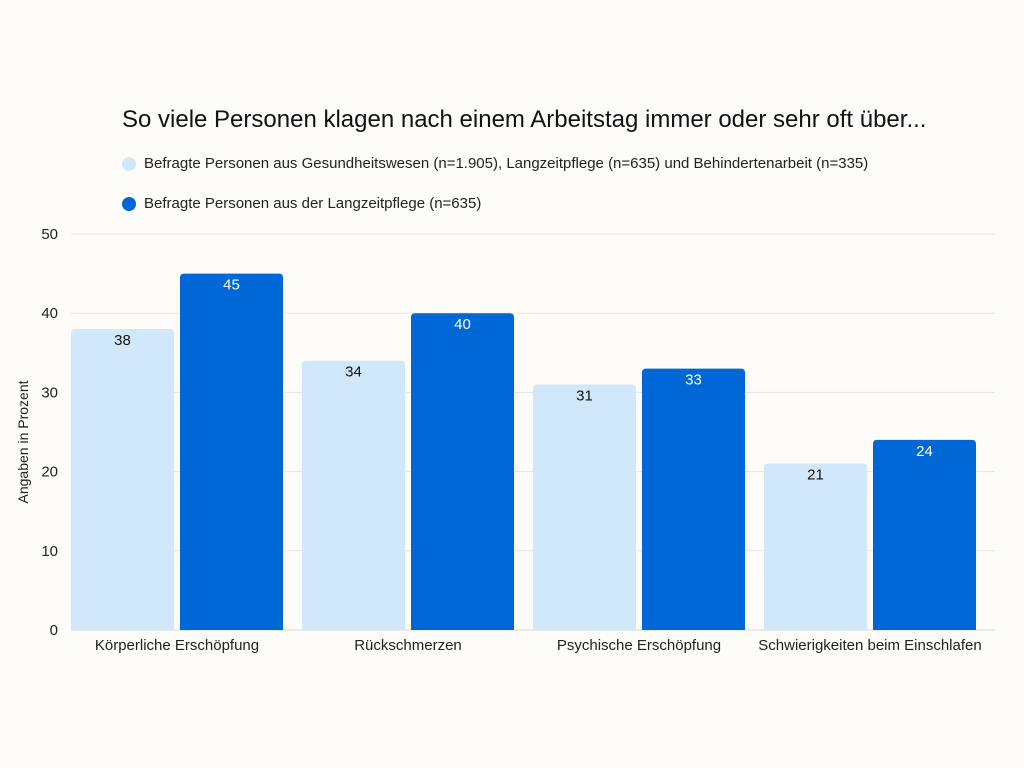 The width and height of the screenshot is (1024, 768). What do you see at coordinates (49, 551) in the screenshot?
I see `y-tick-label: 10` at bounding box center [49, 551].